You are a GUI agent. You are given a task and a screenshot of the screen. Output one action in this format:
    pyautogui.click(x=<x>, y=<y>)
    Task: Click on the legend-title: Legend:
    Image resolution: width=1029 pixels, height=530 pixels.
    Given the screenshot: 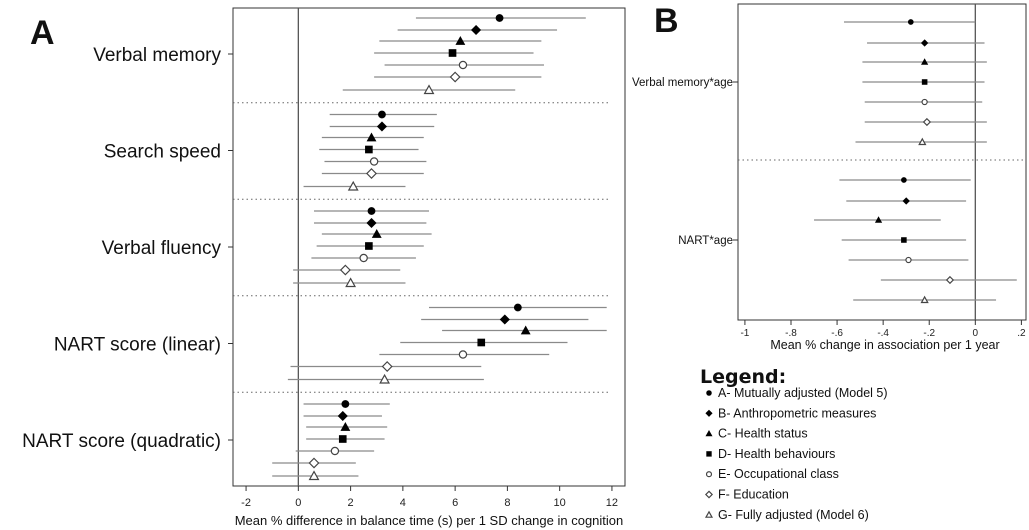 What is the action you would take?
    pyautogui.click(x=743, y=377)
    